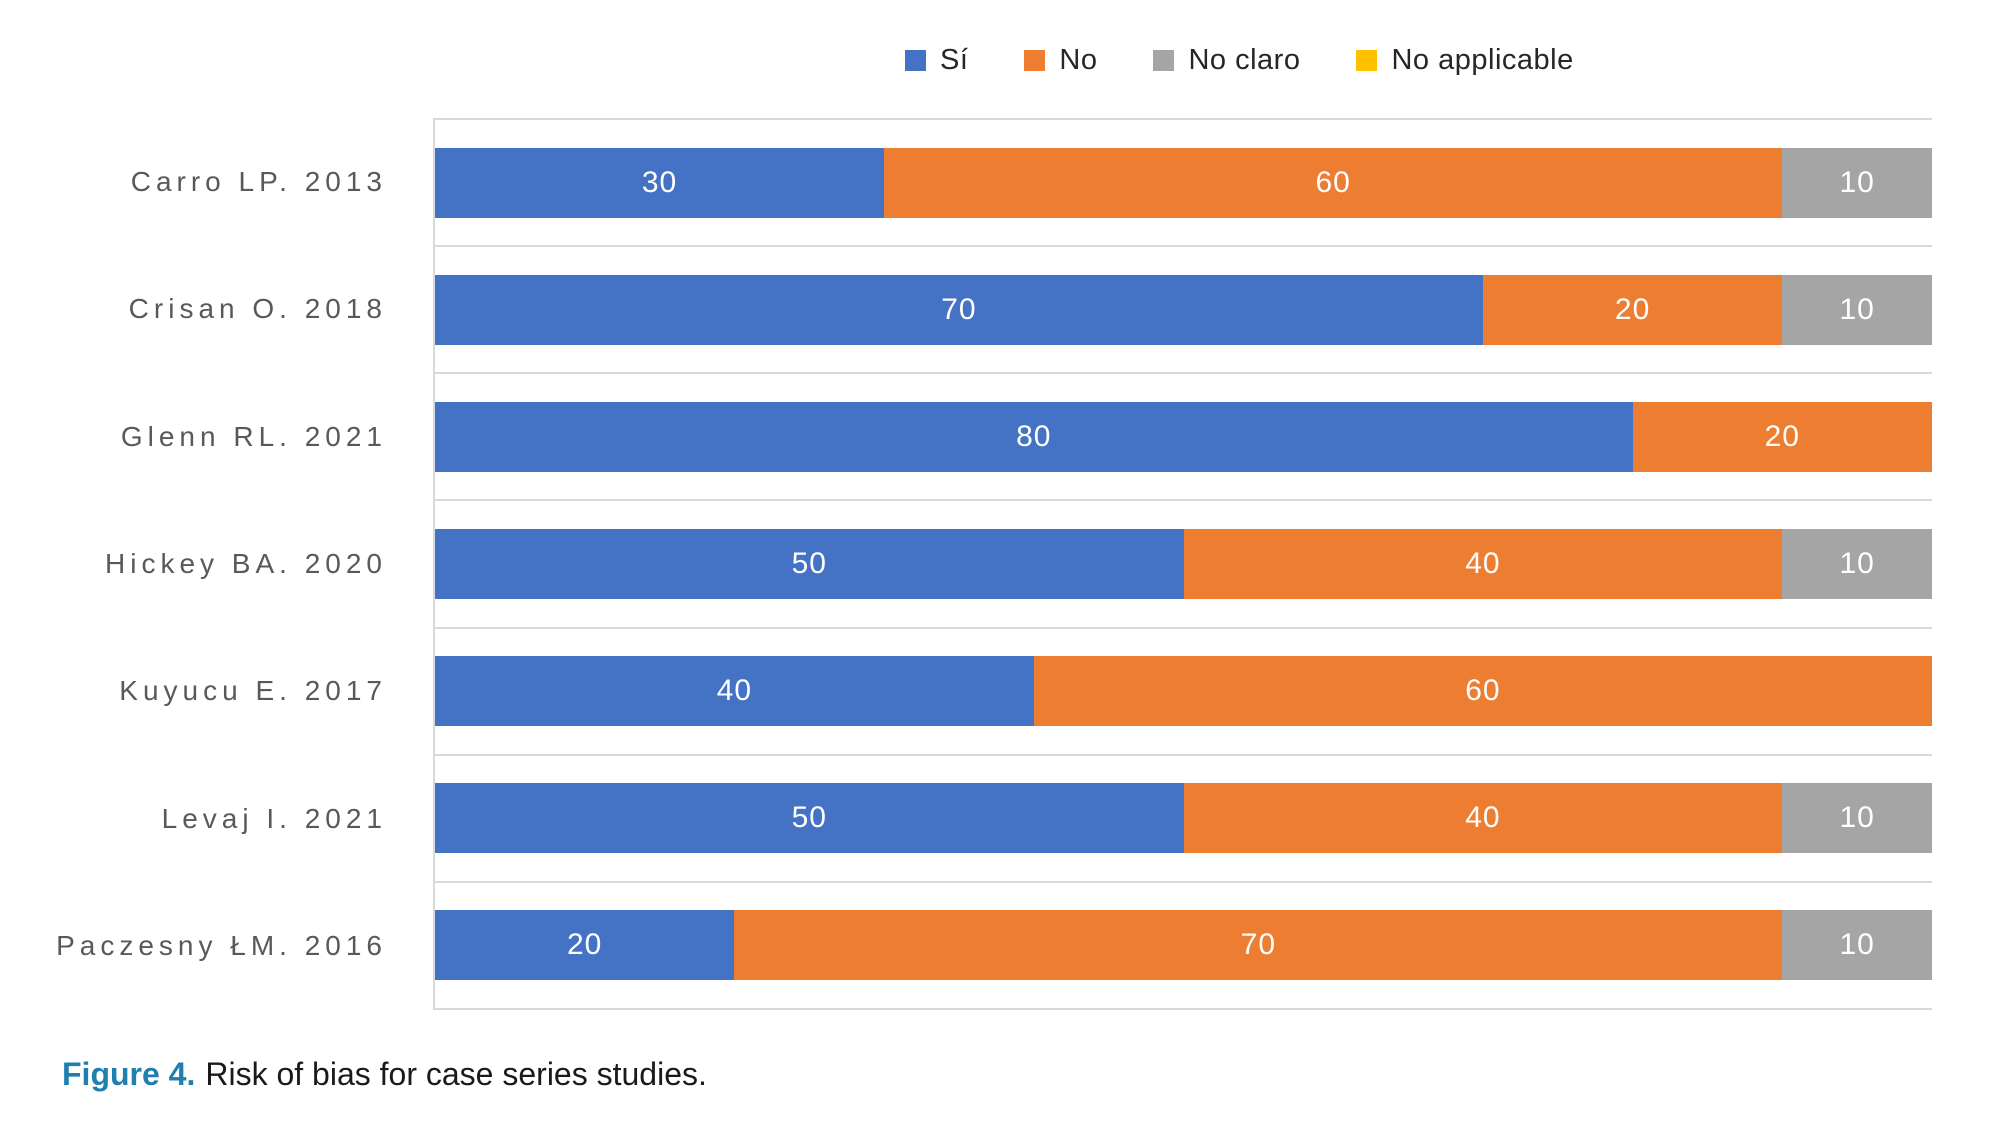  I want to click on bar-row: 30 60 10, so click(1183, 182).